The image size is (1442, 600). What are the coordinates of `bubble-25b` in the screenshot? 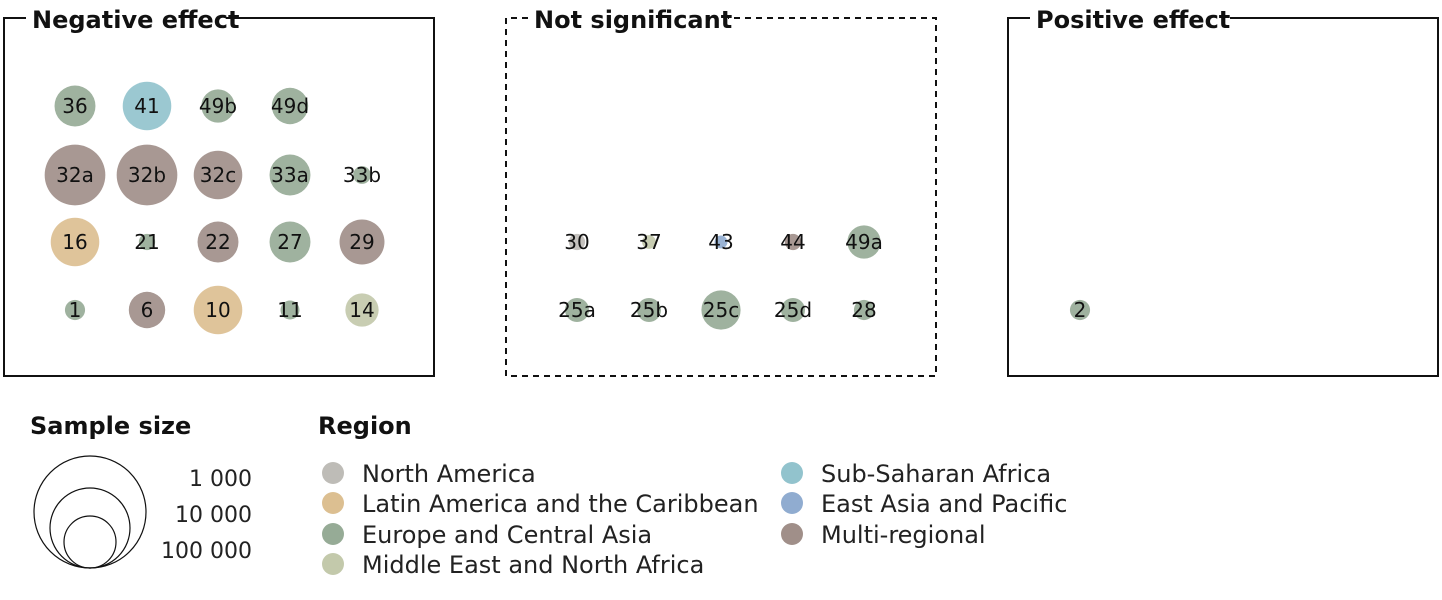 It's located at (649, 310).